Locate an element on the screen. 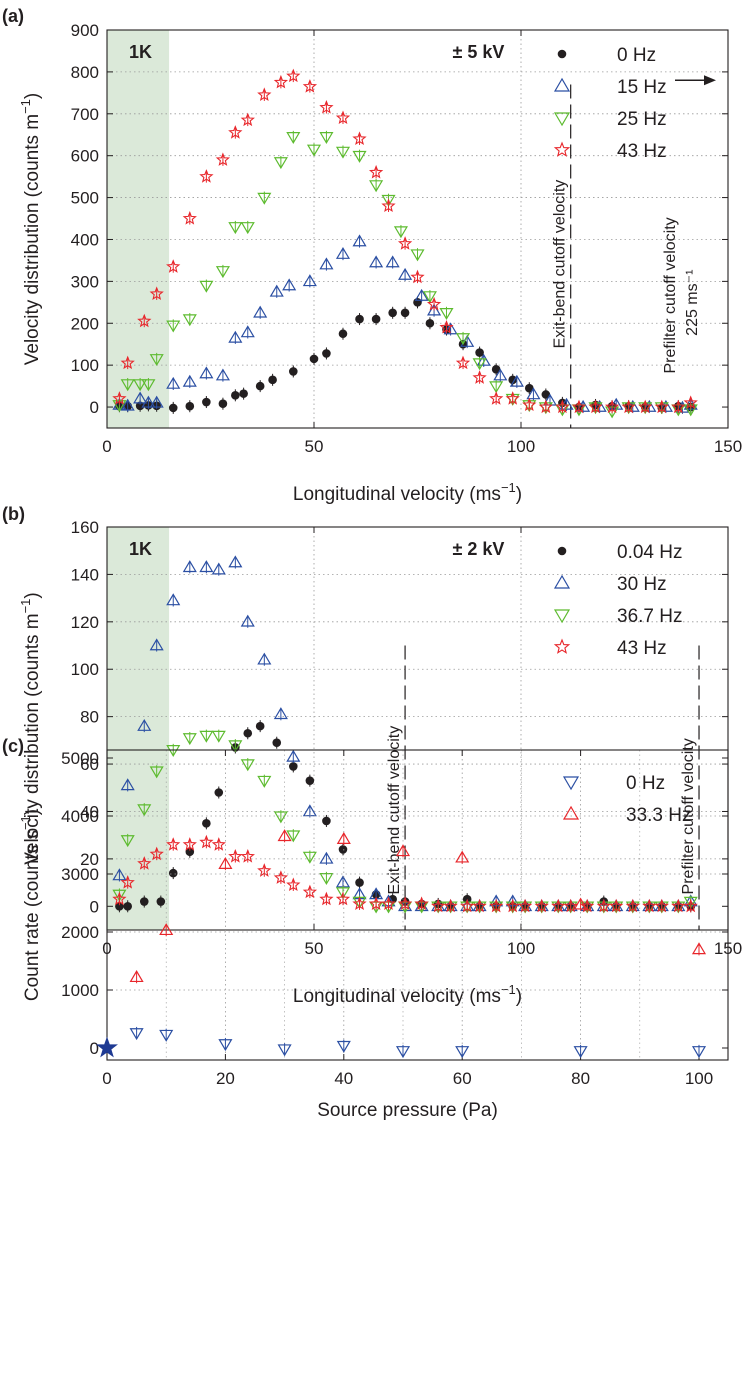 The height and width of the screenshot is (1377, 748). tick-label-x: 80 is located at coordinates (580, 1078).